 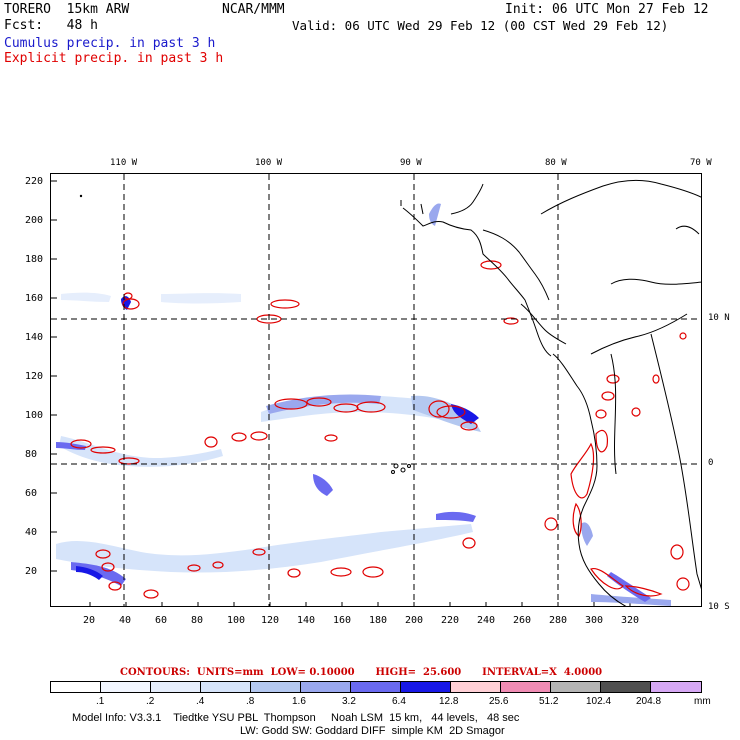 I want to click on y-tick: 80, so click(x=31, y=454).